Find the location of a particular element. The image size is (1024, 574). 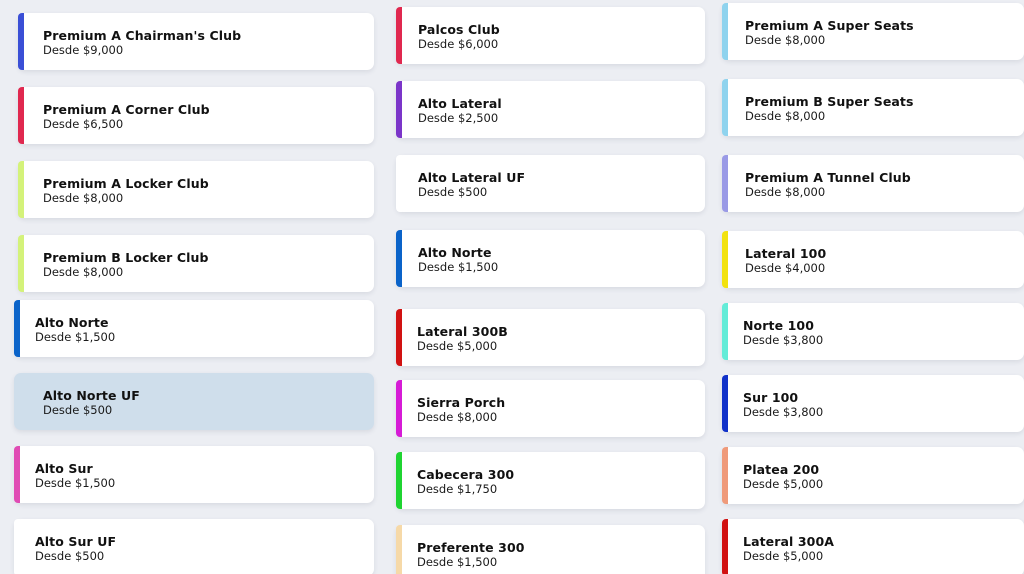

section-name: Lateral 300A is located at coordinates (789, 541).